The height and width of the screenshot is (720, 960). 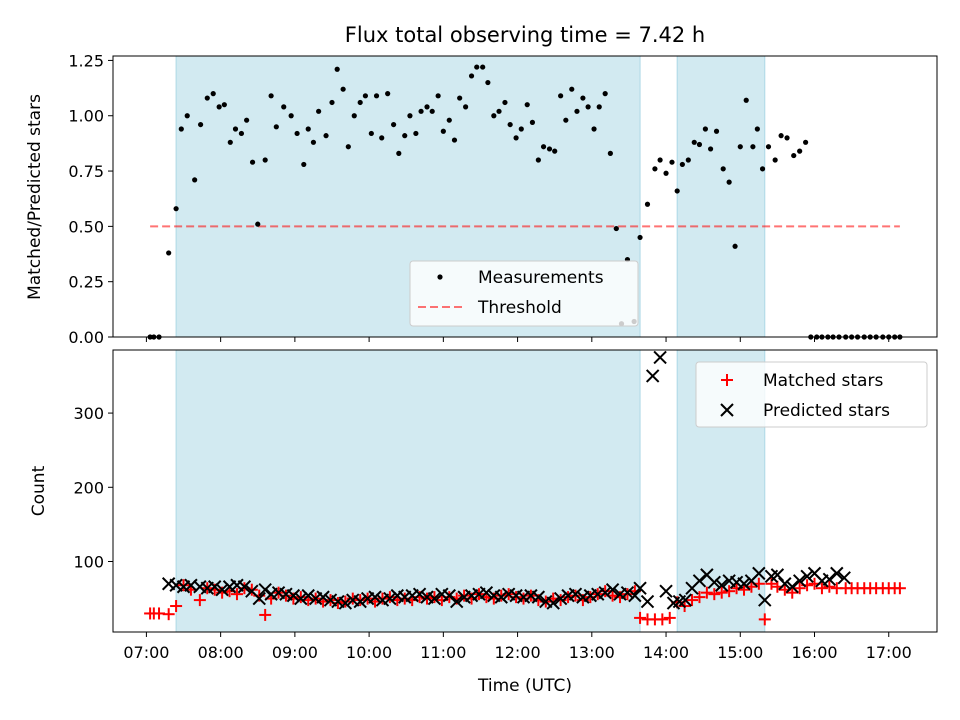 I want to click on legend-matched-label: Matched stars, so click(x=823, y=381).